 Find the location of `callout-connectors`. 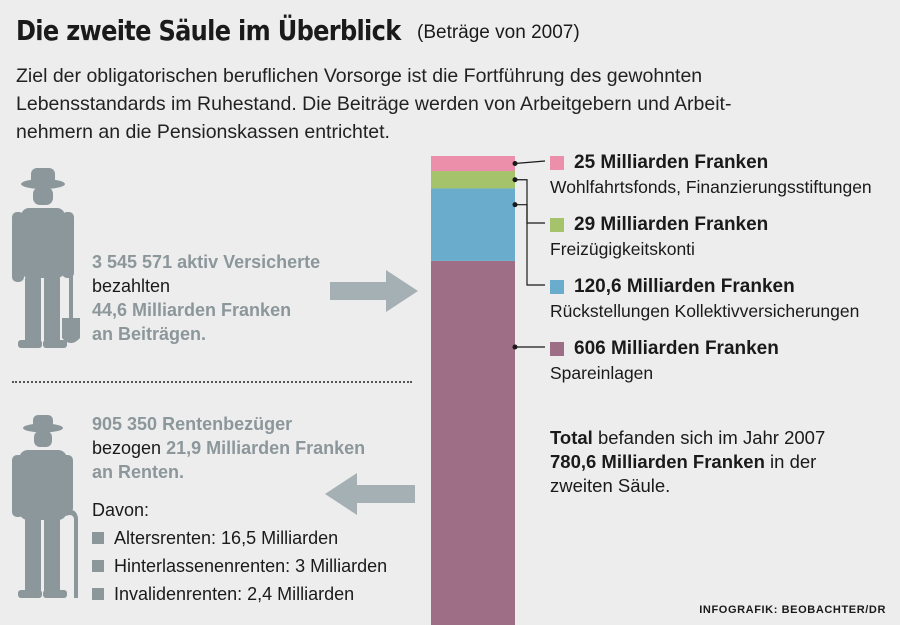

callout-connectors is located at coordinates (529, 255).